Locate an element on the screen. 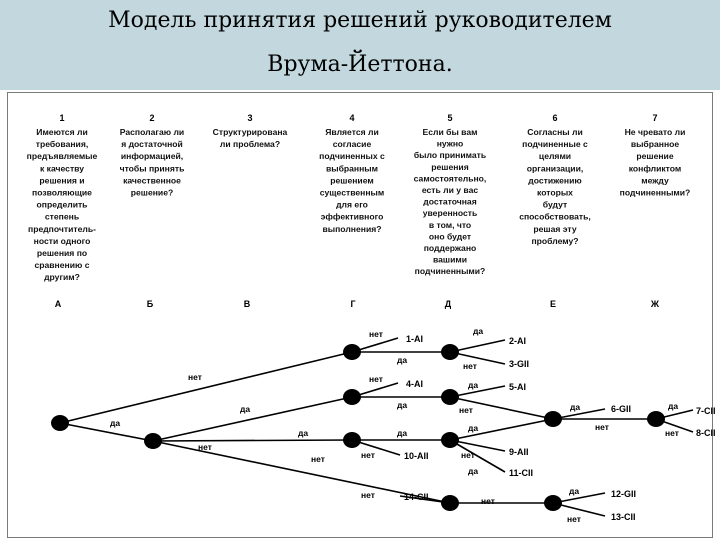  outcome-label: 4-AI is located at coordinates (414, 384).